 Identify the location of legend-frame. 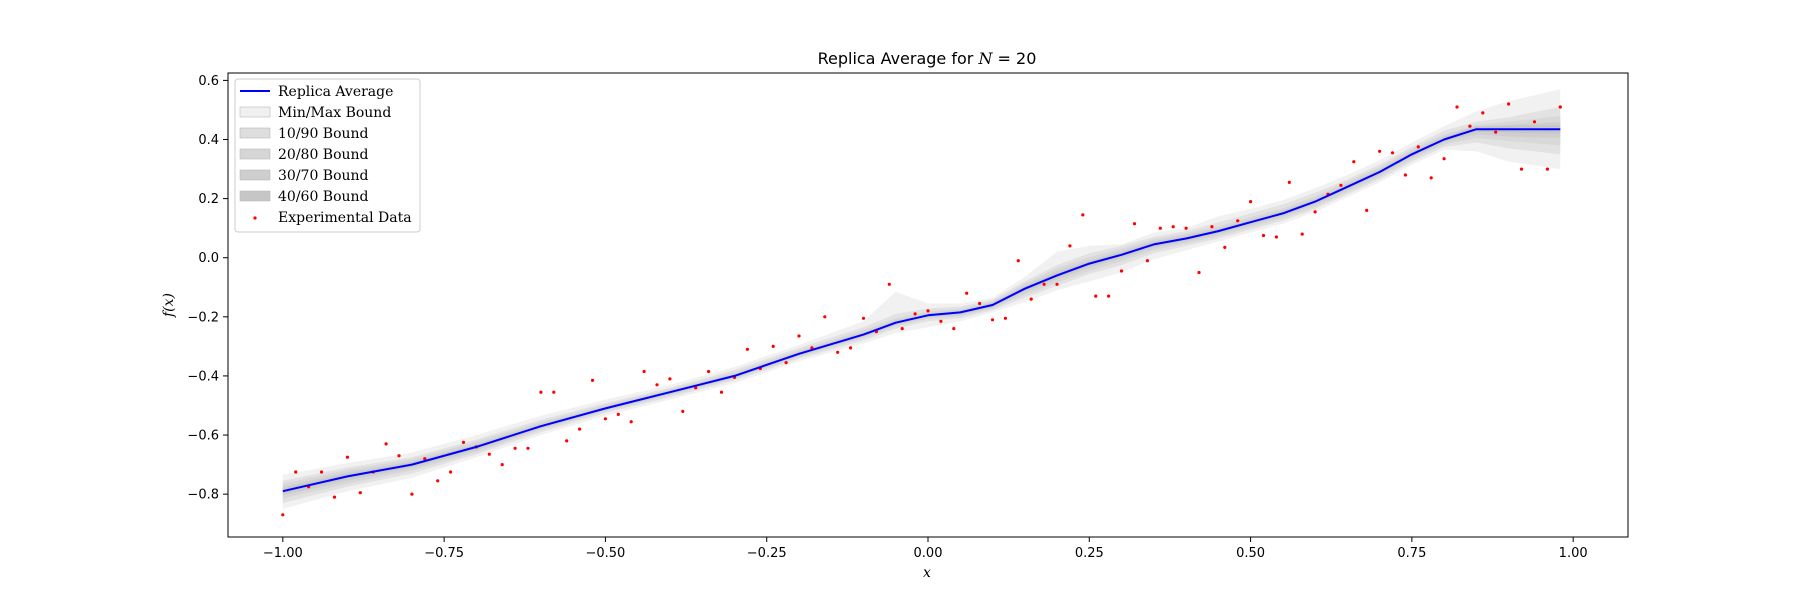
(327, 155).